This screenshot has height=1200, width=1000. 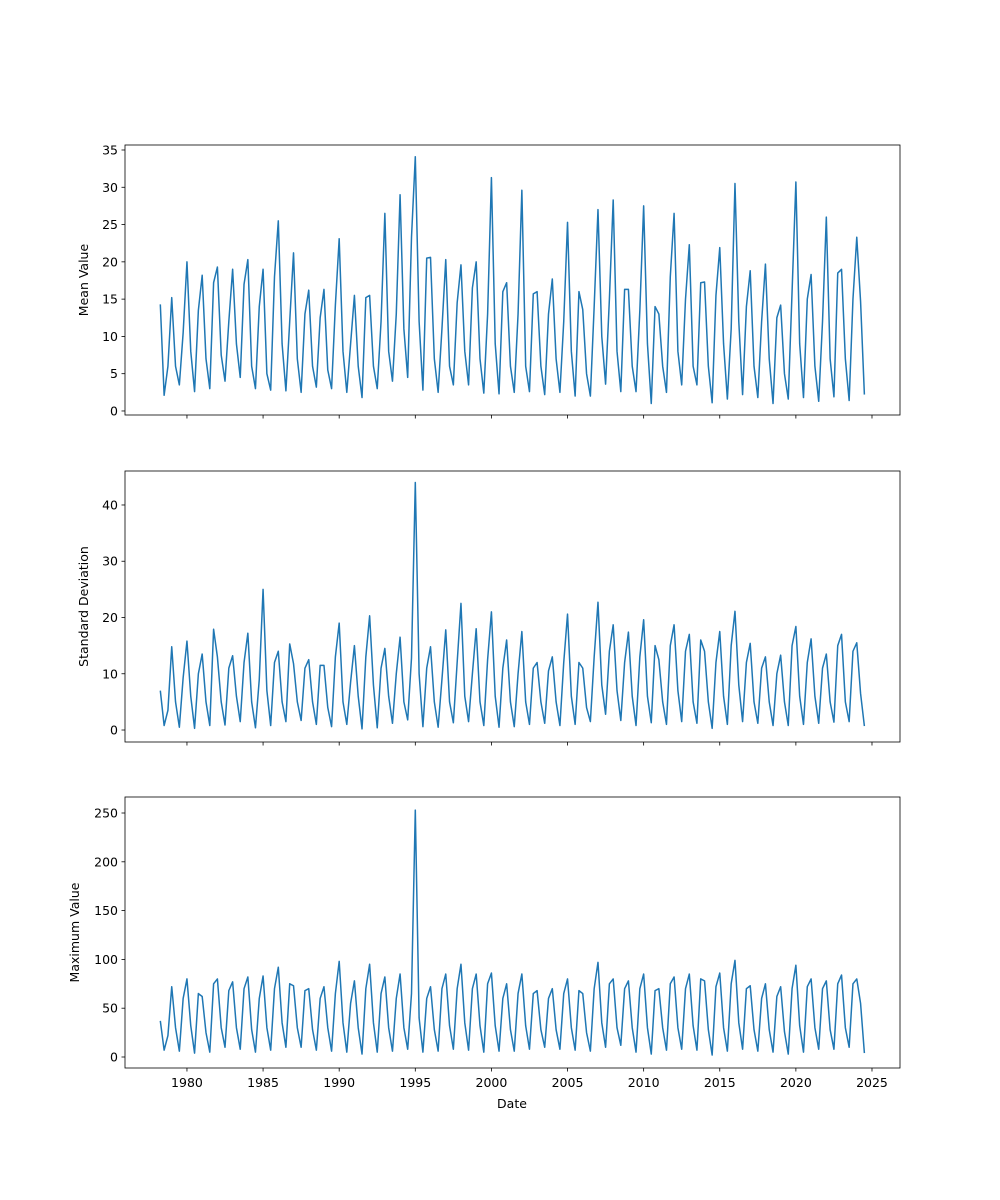 What do you see at coordinates (339, 1082) in the screenshot?
I see `x-tick-label: 1990` at bounding box center [339, 1082].